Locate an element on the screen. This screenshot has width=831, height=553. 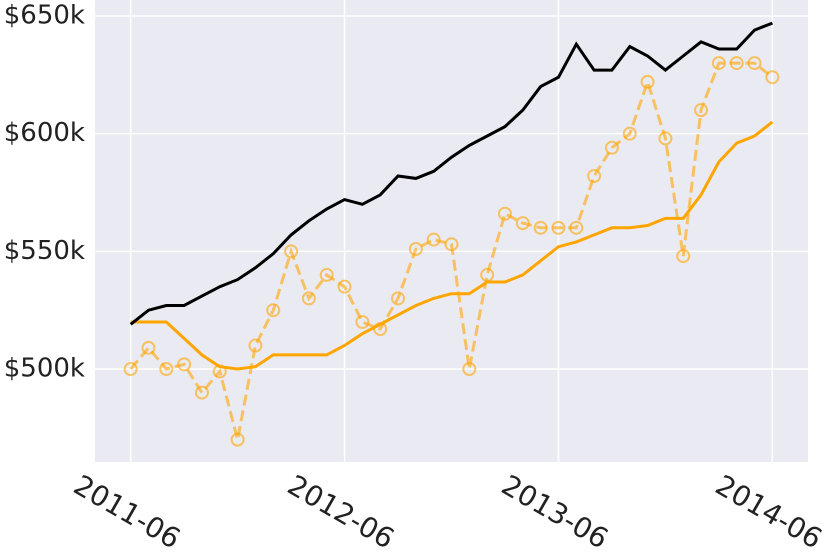
x-tick-label: 2013-06 is located at coordinates (555, 510).